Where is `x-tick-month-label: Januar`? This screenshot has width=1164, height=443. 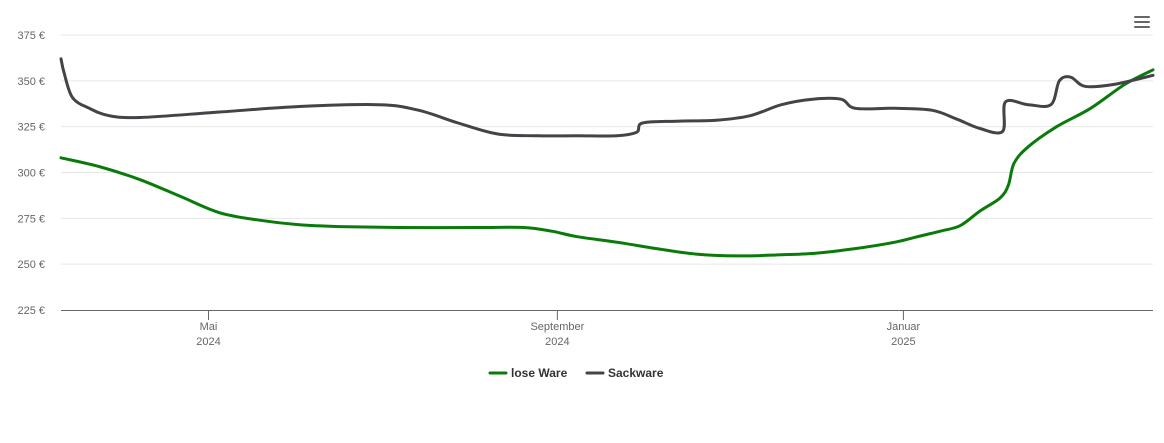
x-tick-month-label: Januar is located at coordinates (904, 327).